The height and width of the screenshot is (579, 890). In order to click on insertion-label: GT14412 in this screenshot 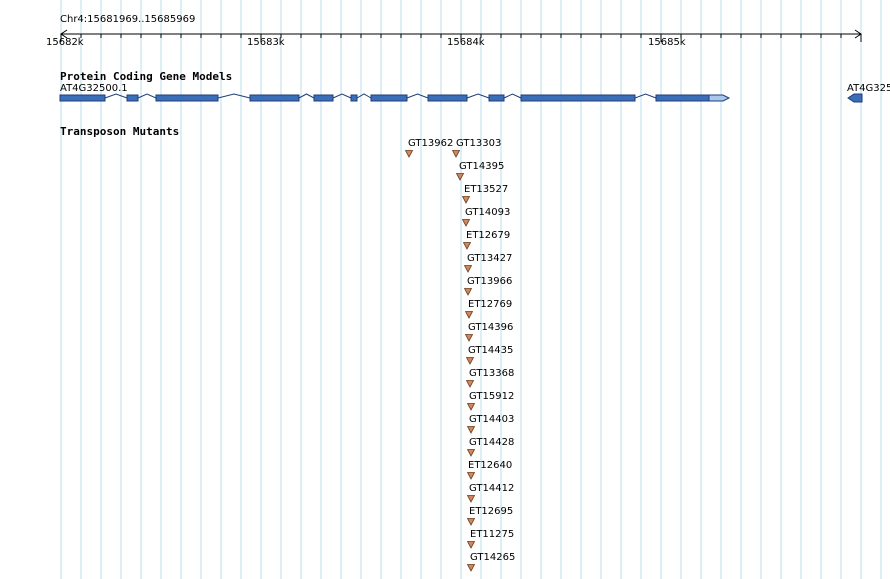, I will do `click(492, 488)`.